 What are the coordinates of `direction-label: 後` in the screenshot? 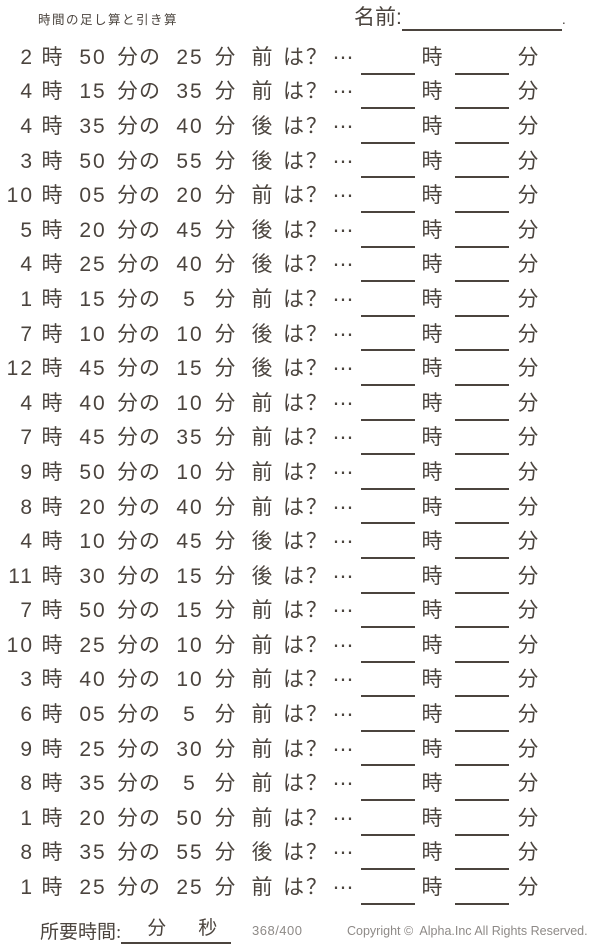 It's located at (262, 161).